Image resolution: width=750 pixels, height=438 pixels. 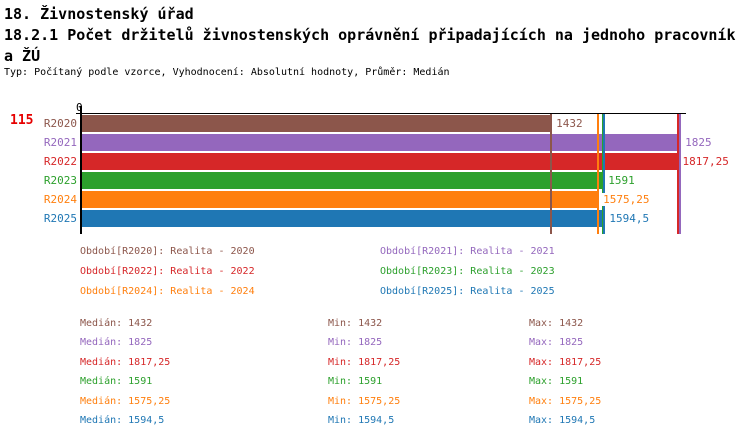 What do you see at coordinates (565, 401) in the screenshot?
I see `stat-max-R2024: Max: 1575,25` at bounding box center [565, 401].